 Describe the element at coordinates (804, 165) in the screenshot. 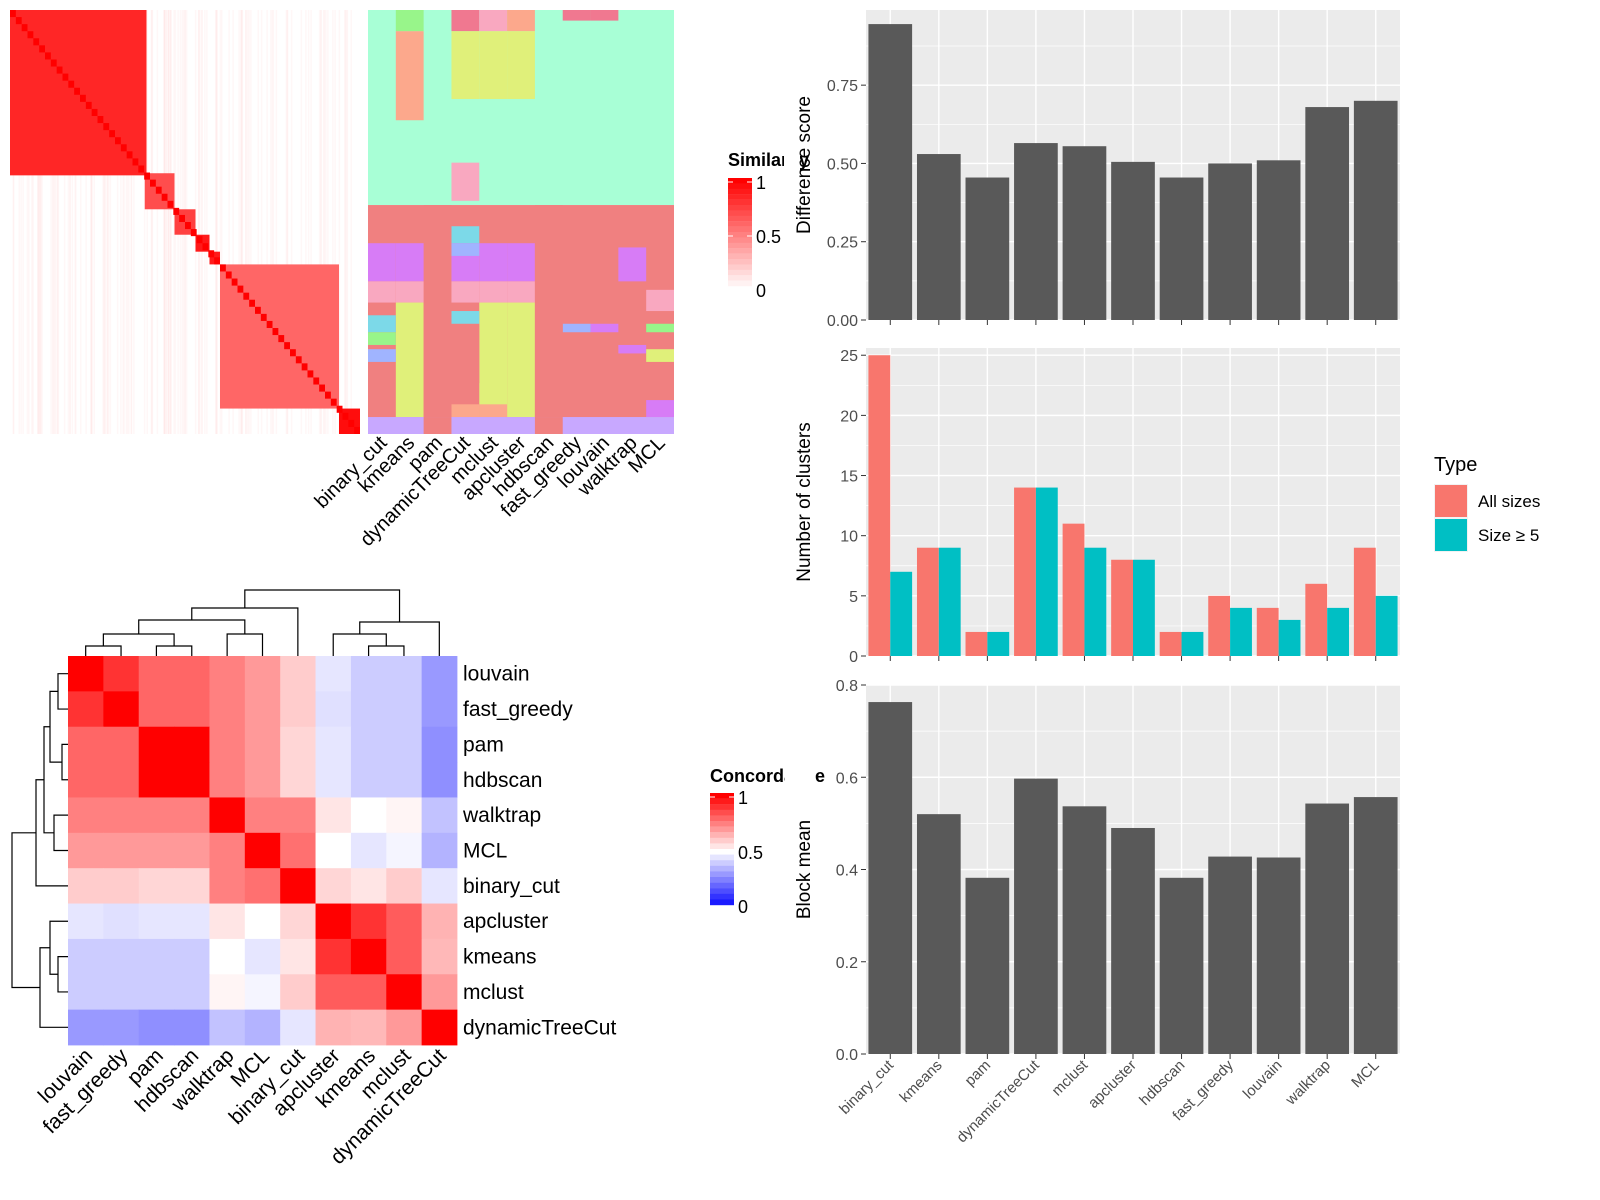

I see `y-axis-title: Difference score` at that location.